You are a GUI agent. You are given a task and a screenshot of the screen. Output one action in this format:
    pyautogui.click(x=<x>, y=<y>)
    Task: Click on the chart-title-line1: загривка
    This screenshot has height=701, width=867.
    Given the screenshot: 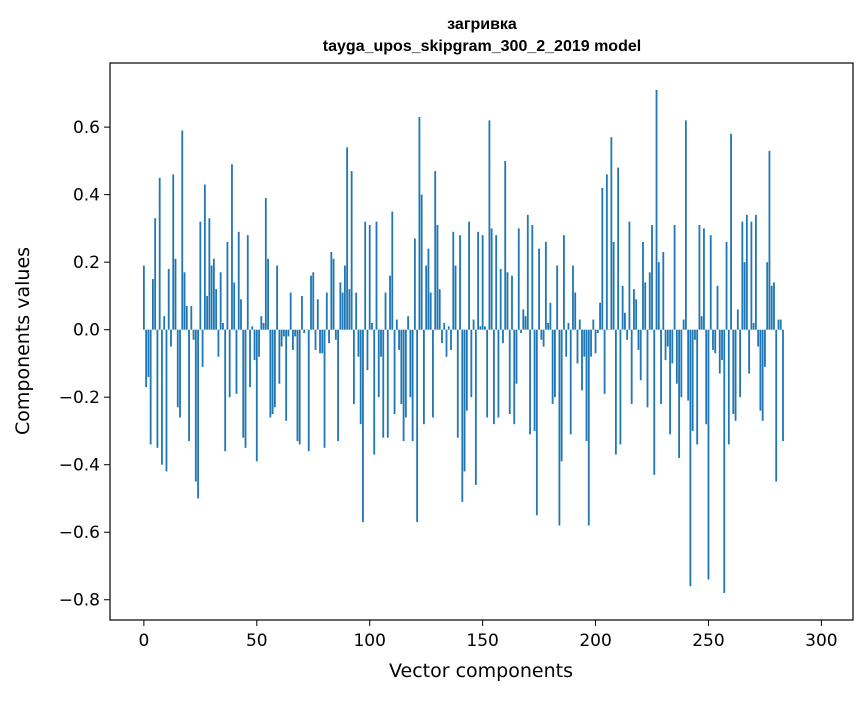 What is the action you would take?
    pyautogui.click(x=482, y=24)
    